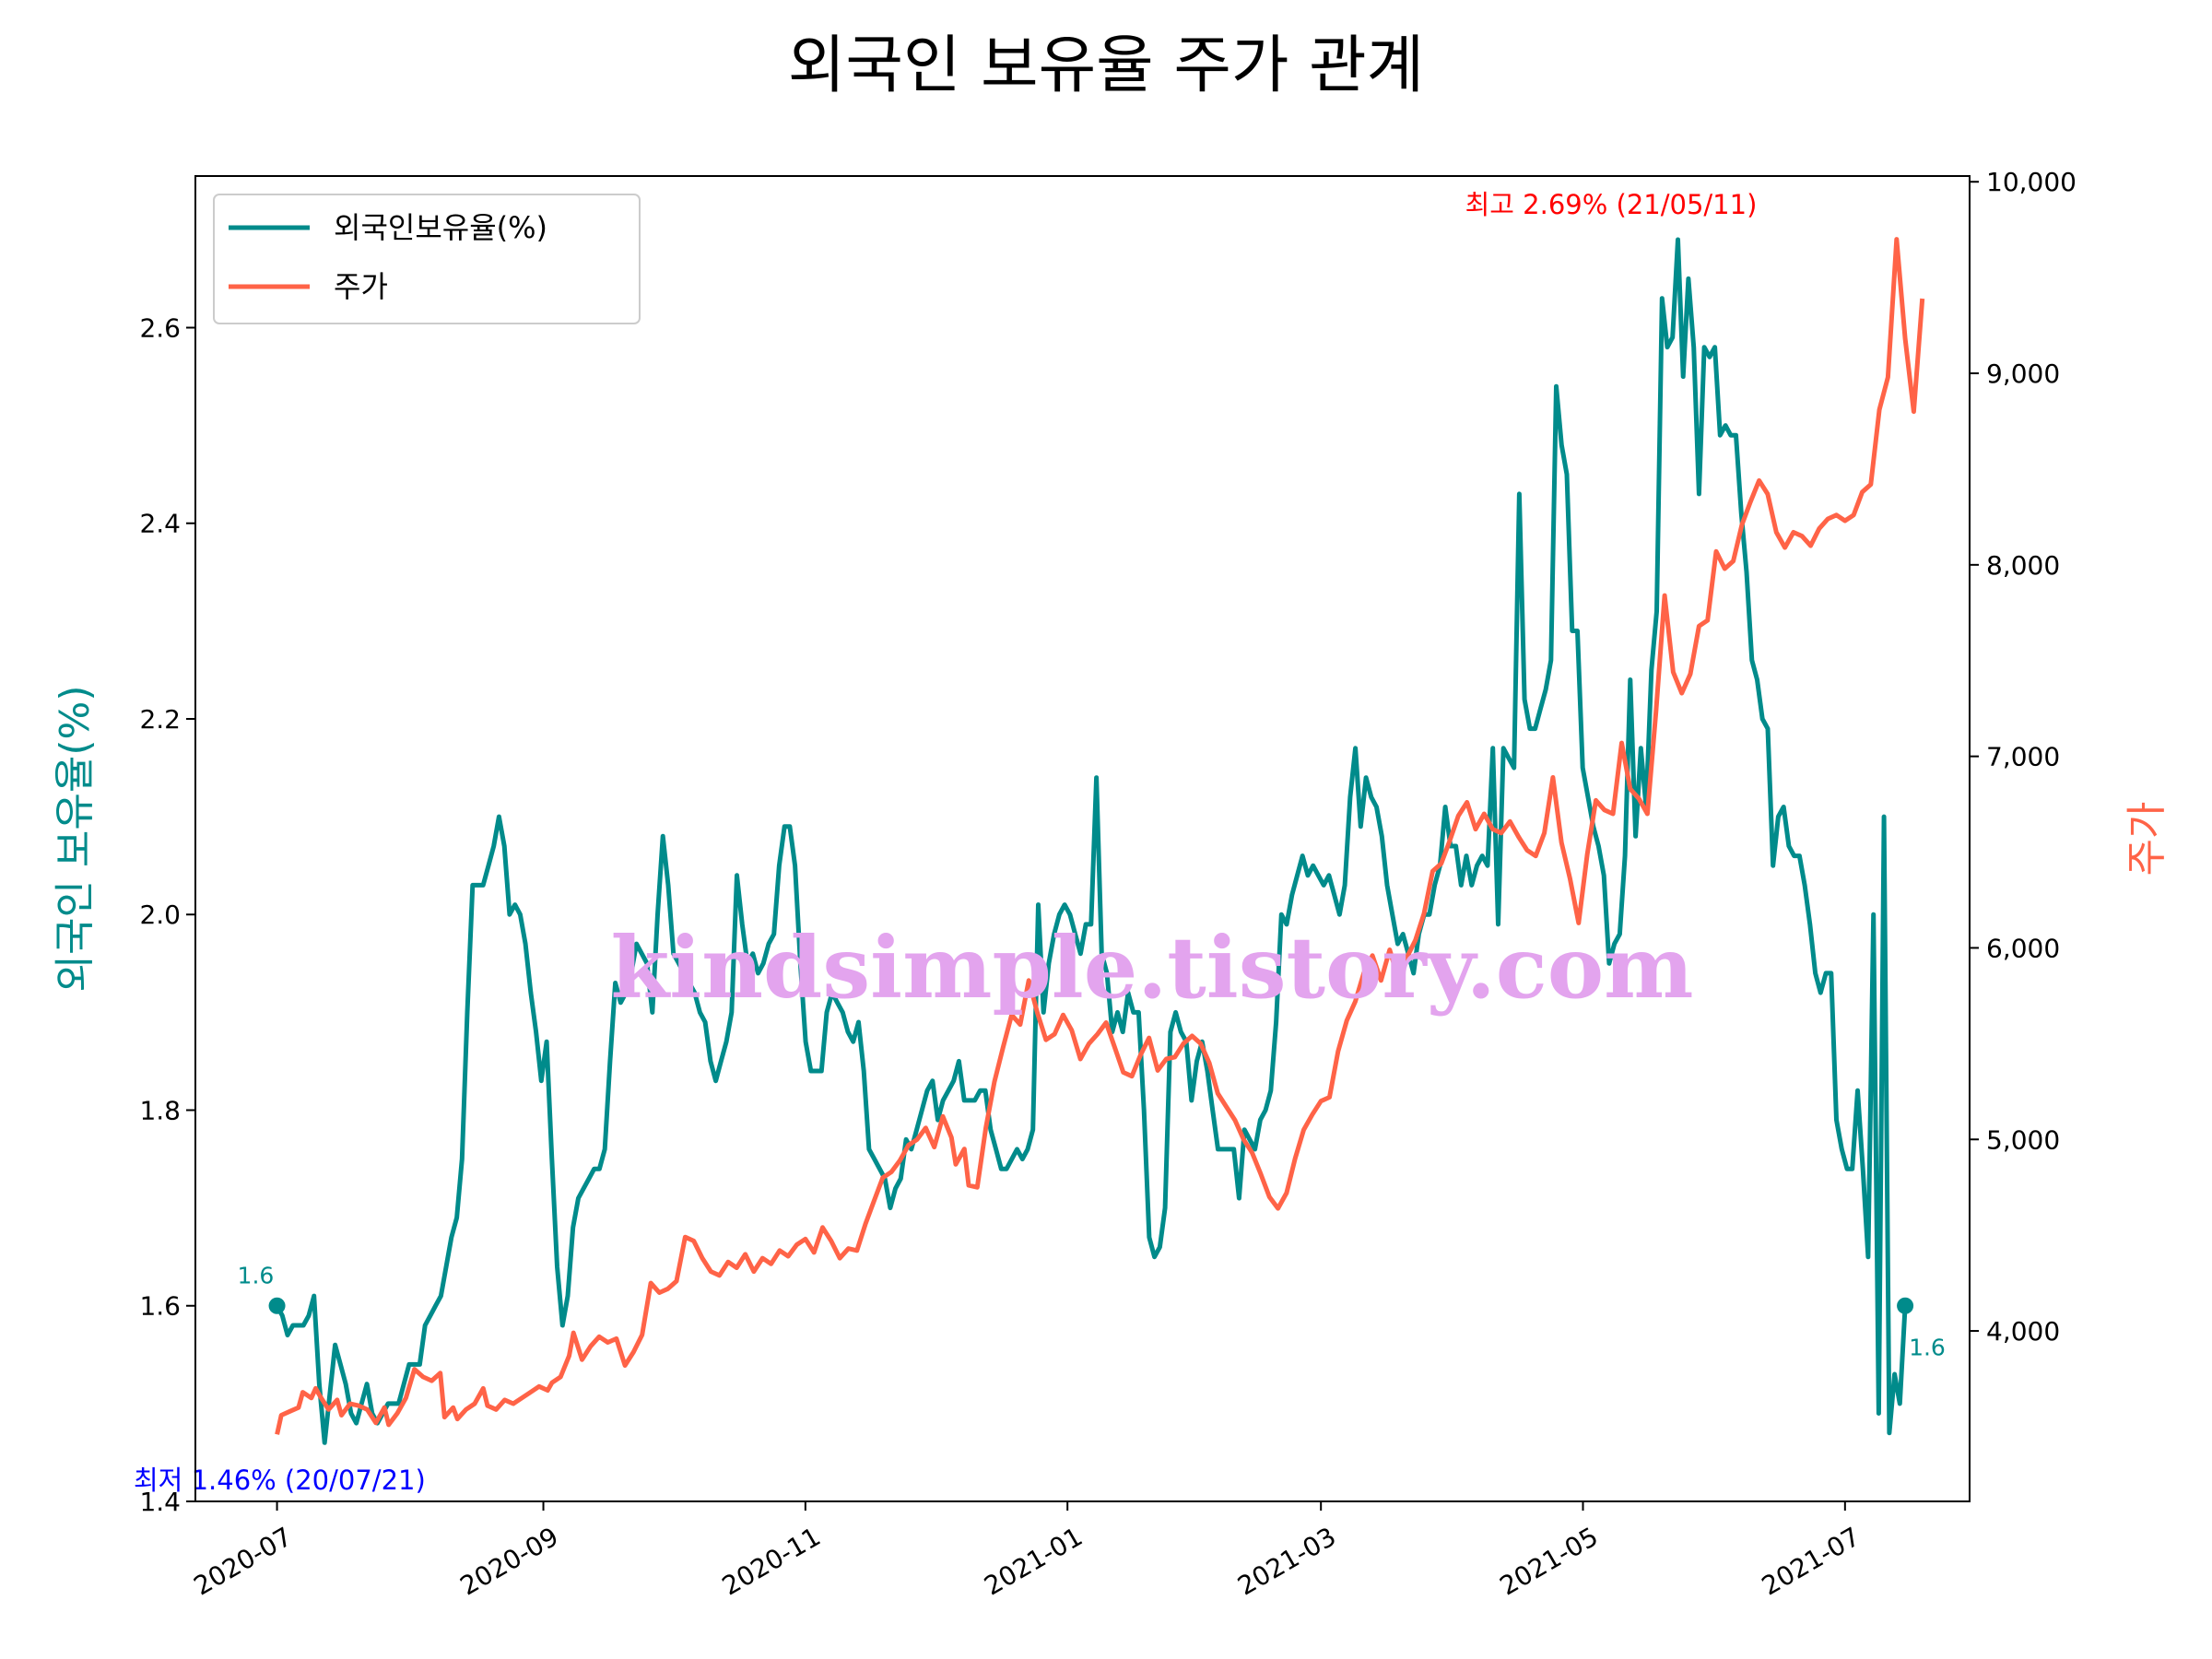 This screenshot has height=1659, width=2212. What do you see at coordinates (2147, 839) in the screenshot?
I see `y-axis-label-right: 주가` at bounding box center [2147, 839].